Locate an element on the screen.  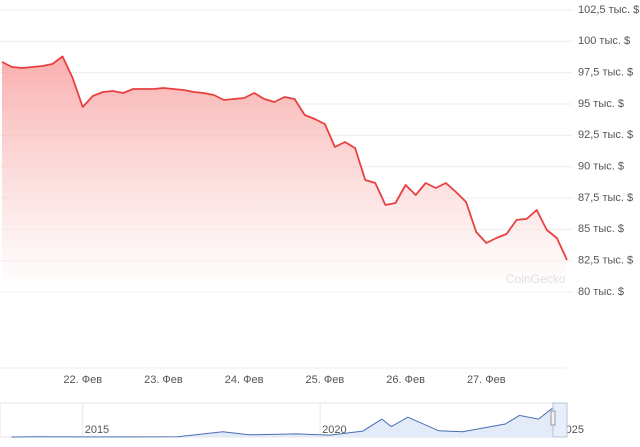
x-tick-label: 2020 is located at coordinates (334, 430).